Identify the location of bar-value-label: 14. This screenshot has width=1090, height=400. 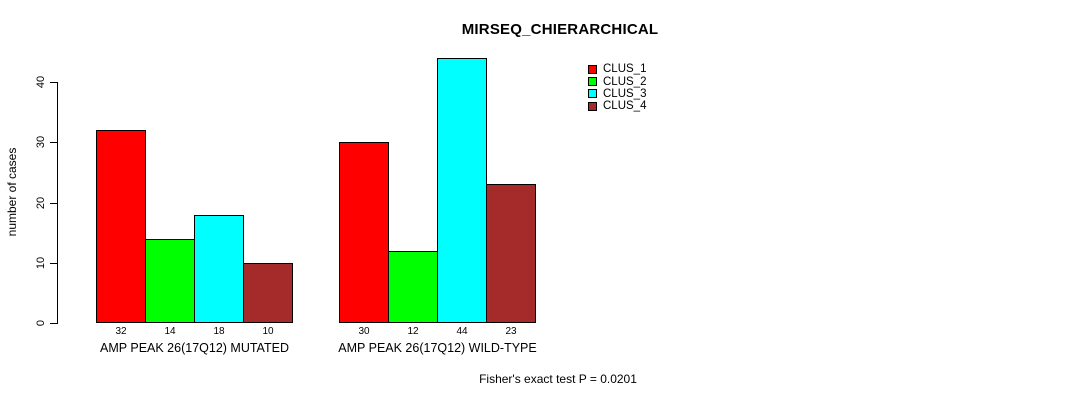
(170, 331).